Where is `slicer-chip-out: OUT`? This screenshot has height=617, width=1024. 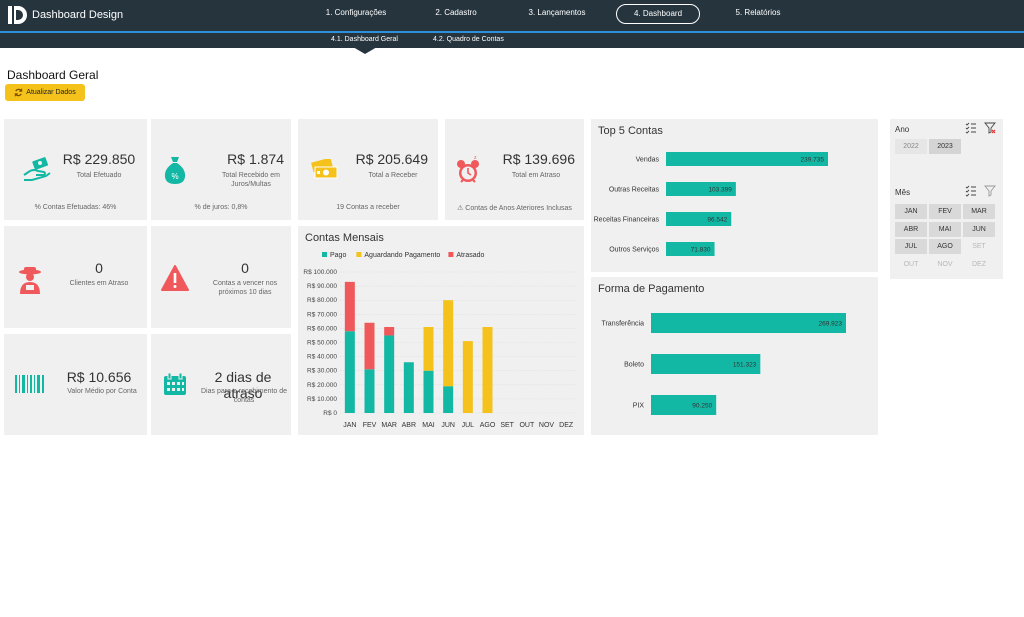 slicer-chip-out: OUT is located at coordinates (911, 264).